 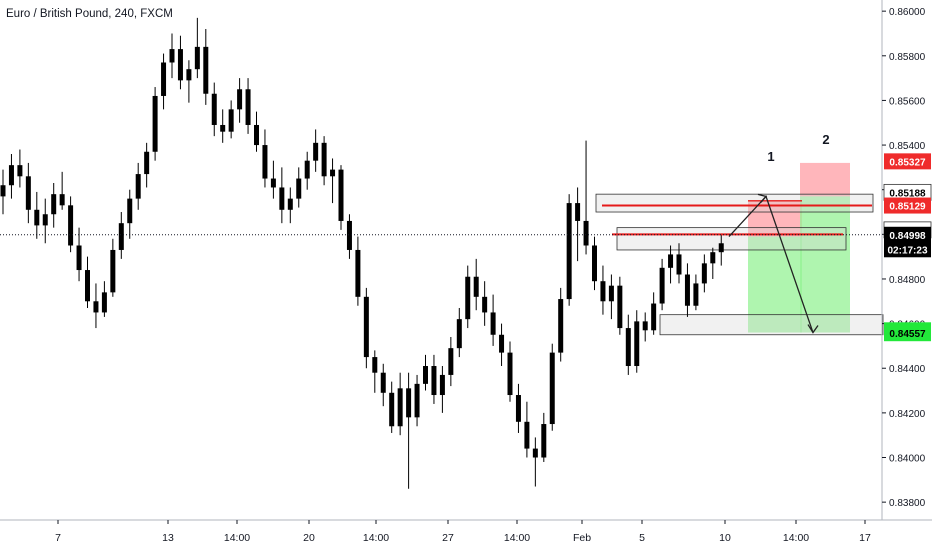 I want to click on x-tick-label: 27, so click(x=448, y=538).